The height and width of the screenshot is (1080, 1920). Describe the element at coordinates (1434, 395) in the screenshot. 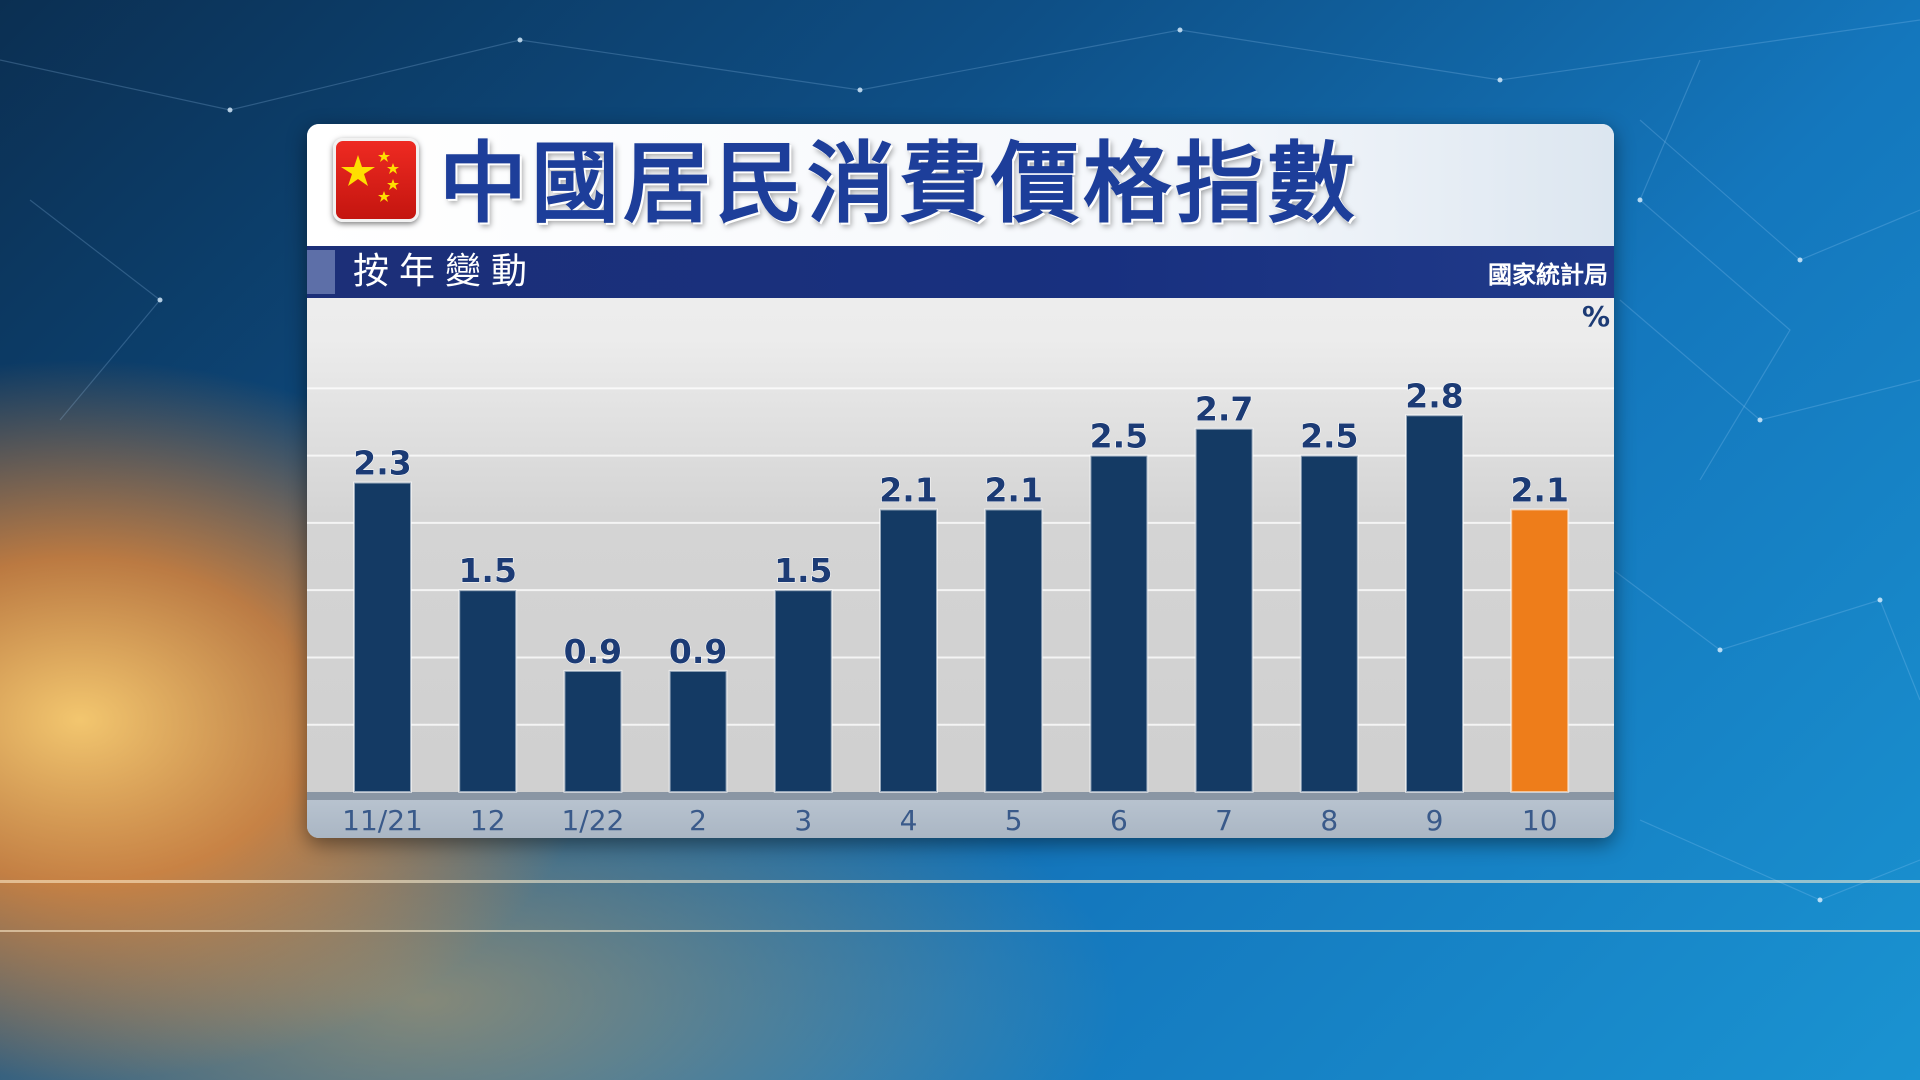

I see `bar-value-label: 2.8` at that location.